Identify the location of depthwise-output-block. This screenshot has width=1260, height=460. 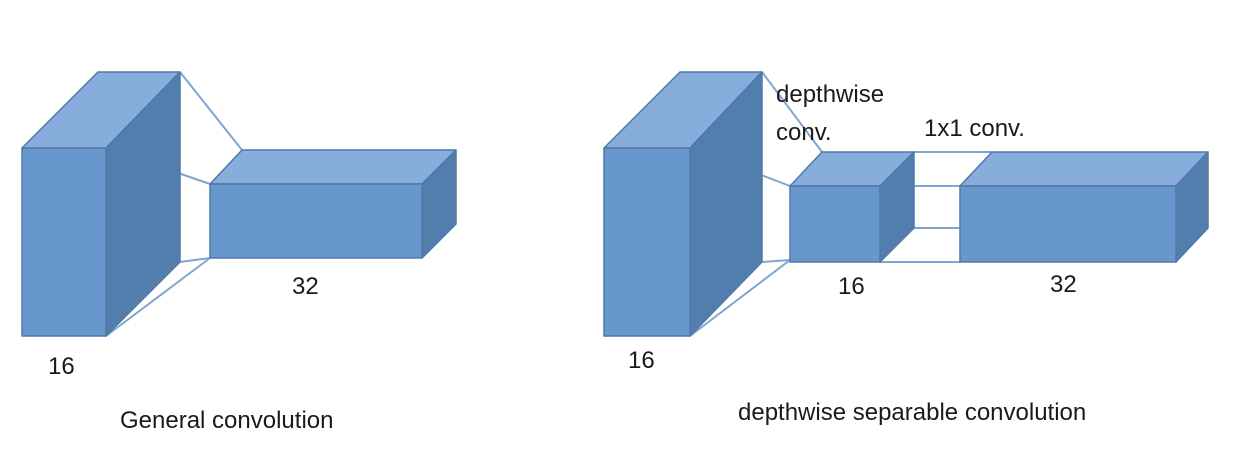
(852, 207).